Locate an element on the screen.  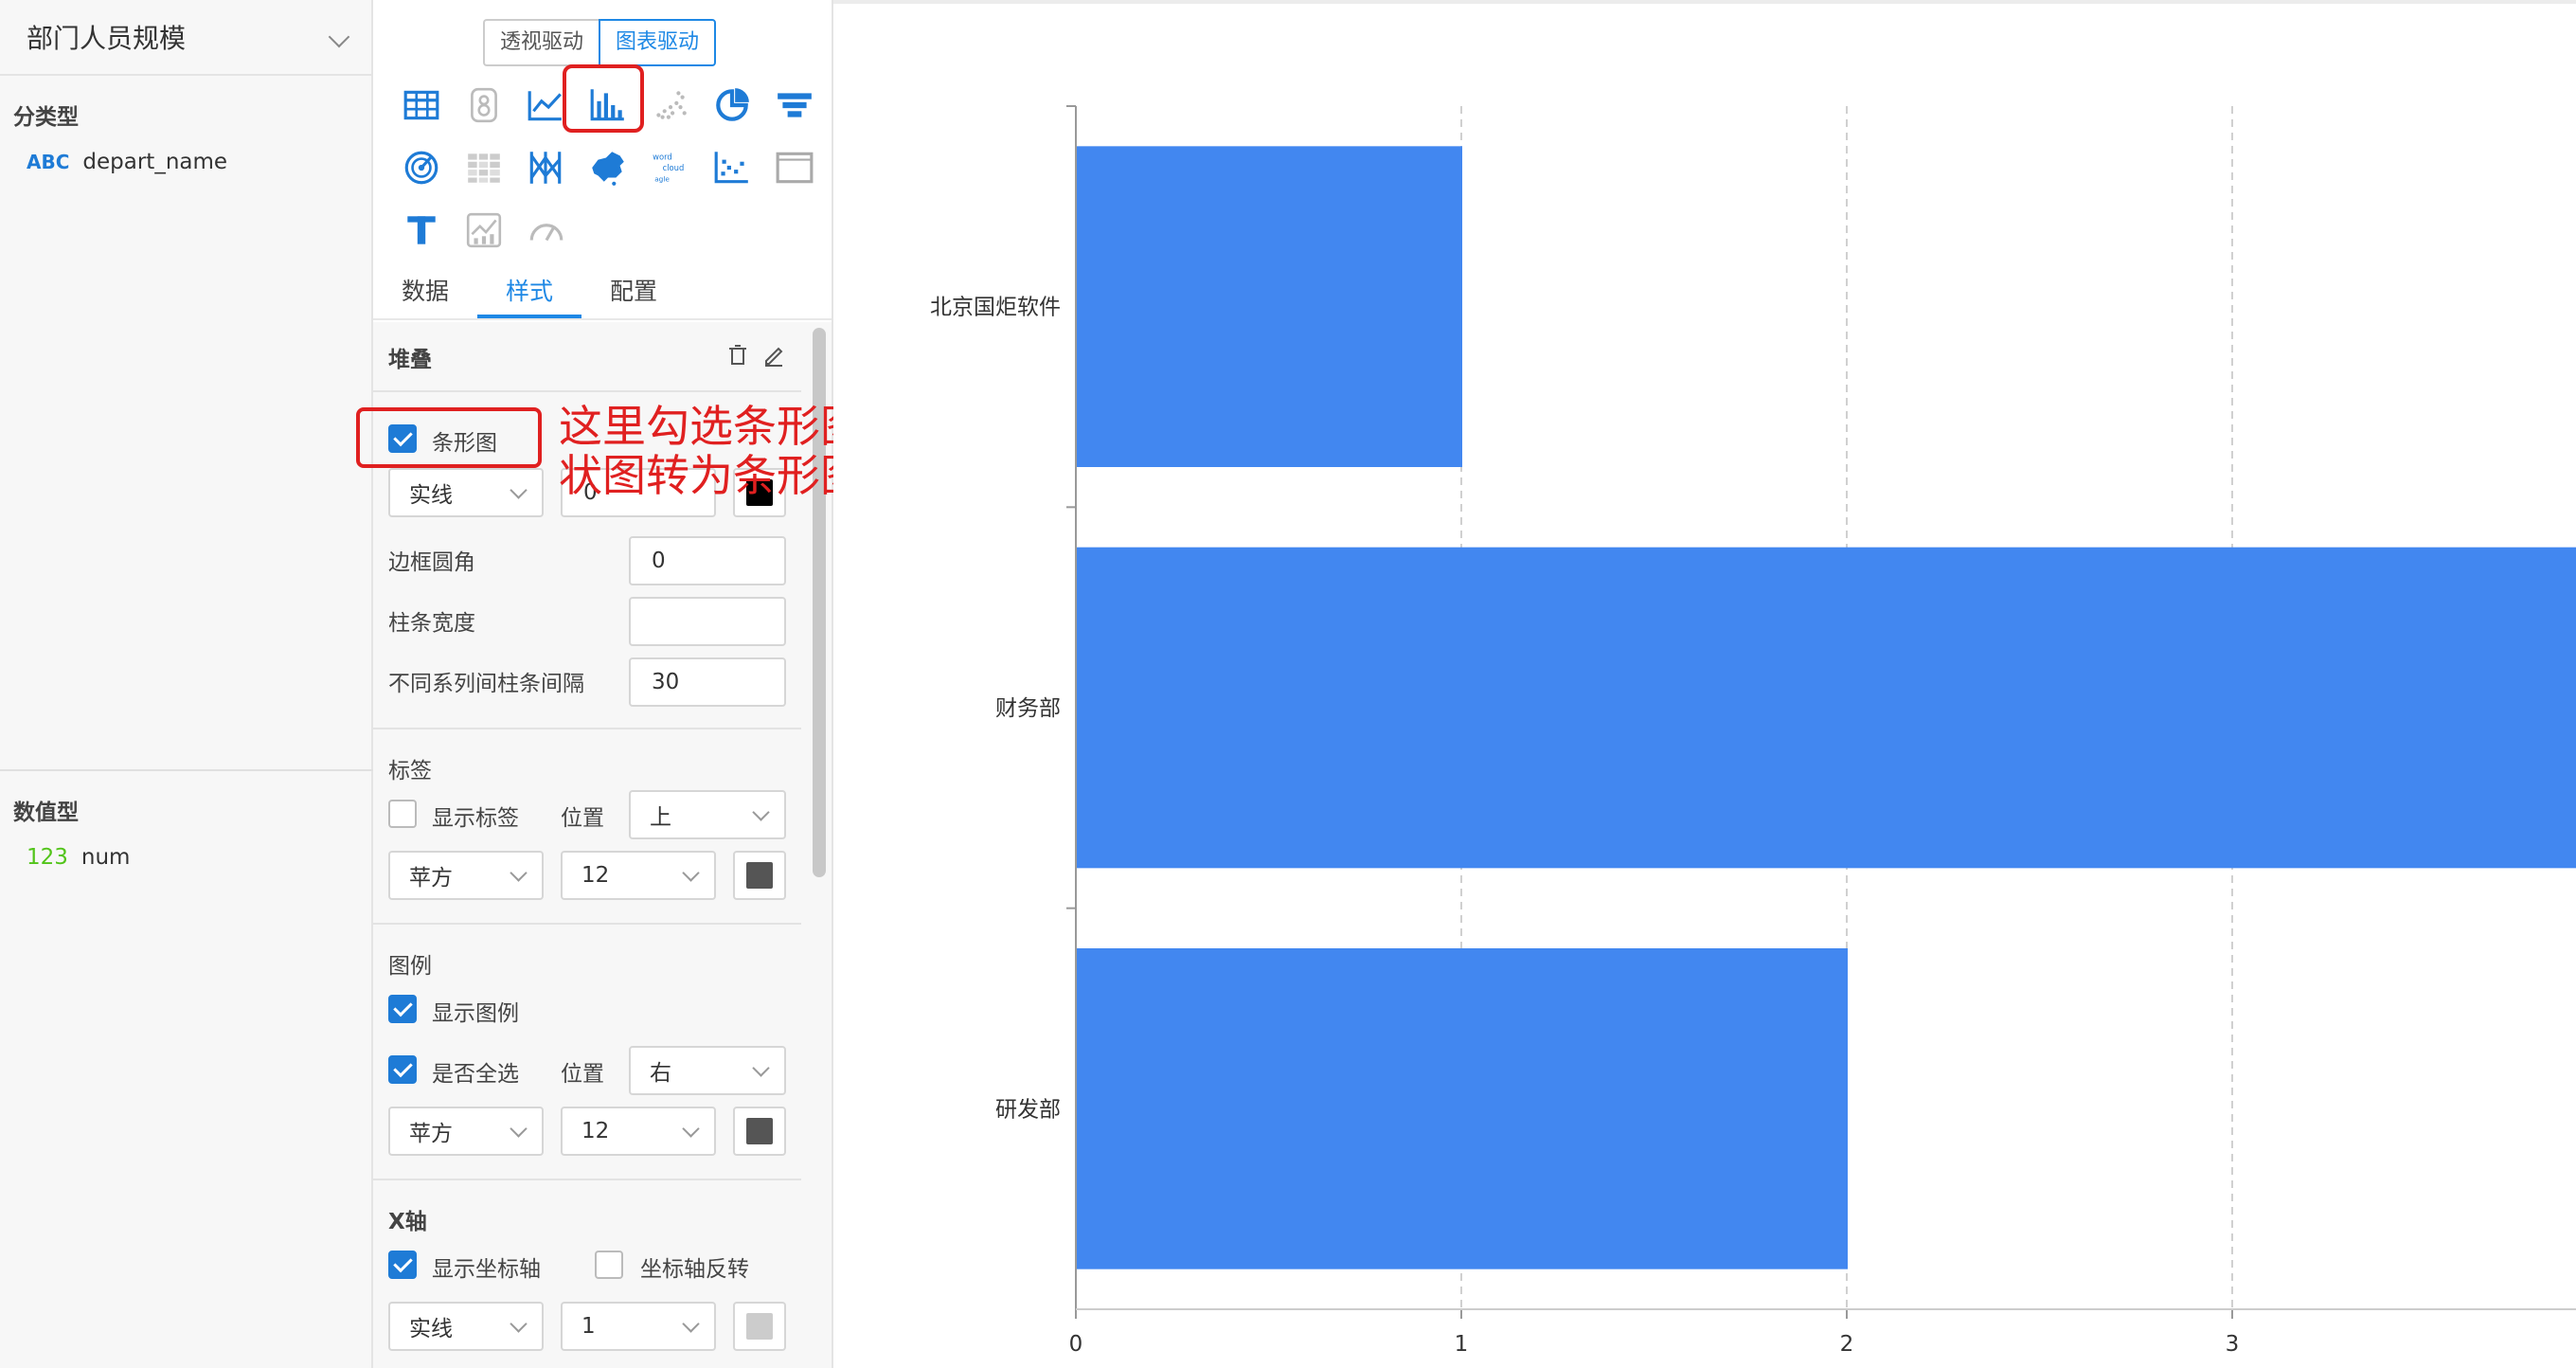
show-axis-checkbox is located at coordinates (402, 1265).